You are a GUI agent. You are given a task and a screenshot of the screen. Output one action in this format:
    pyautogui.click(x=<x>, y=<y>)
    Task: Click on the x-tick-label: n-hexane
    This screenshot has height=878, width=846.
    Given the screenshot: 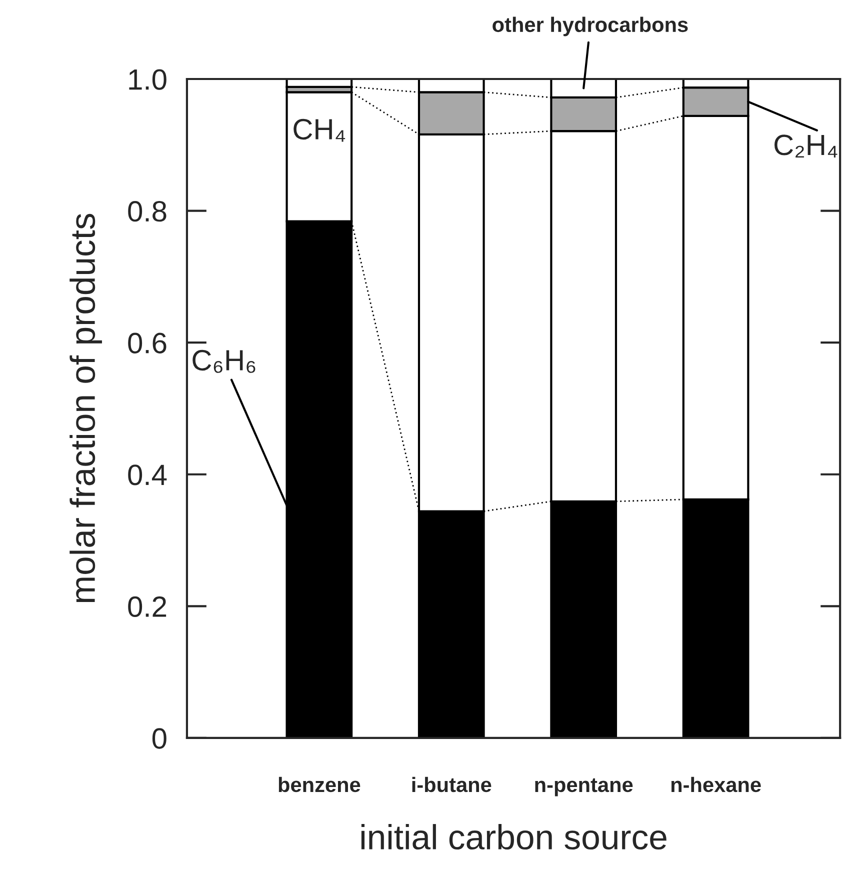 What is the action you would take?
    pyautogui.click(x=716, y=784)
    